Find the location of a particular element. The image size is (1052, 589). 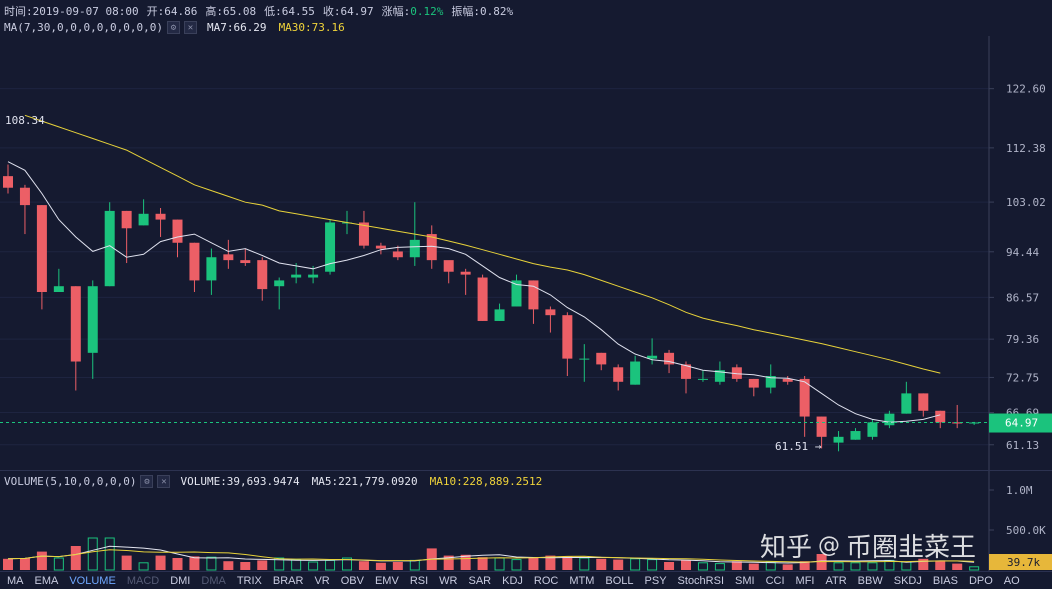

indicator-tab-ma: MA is located at coordinates (15, 581).